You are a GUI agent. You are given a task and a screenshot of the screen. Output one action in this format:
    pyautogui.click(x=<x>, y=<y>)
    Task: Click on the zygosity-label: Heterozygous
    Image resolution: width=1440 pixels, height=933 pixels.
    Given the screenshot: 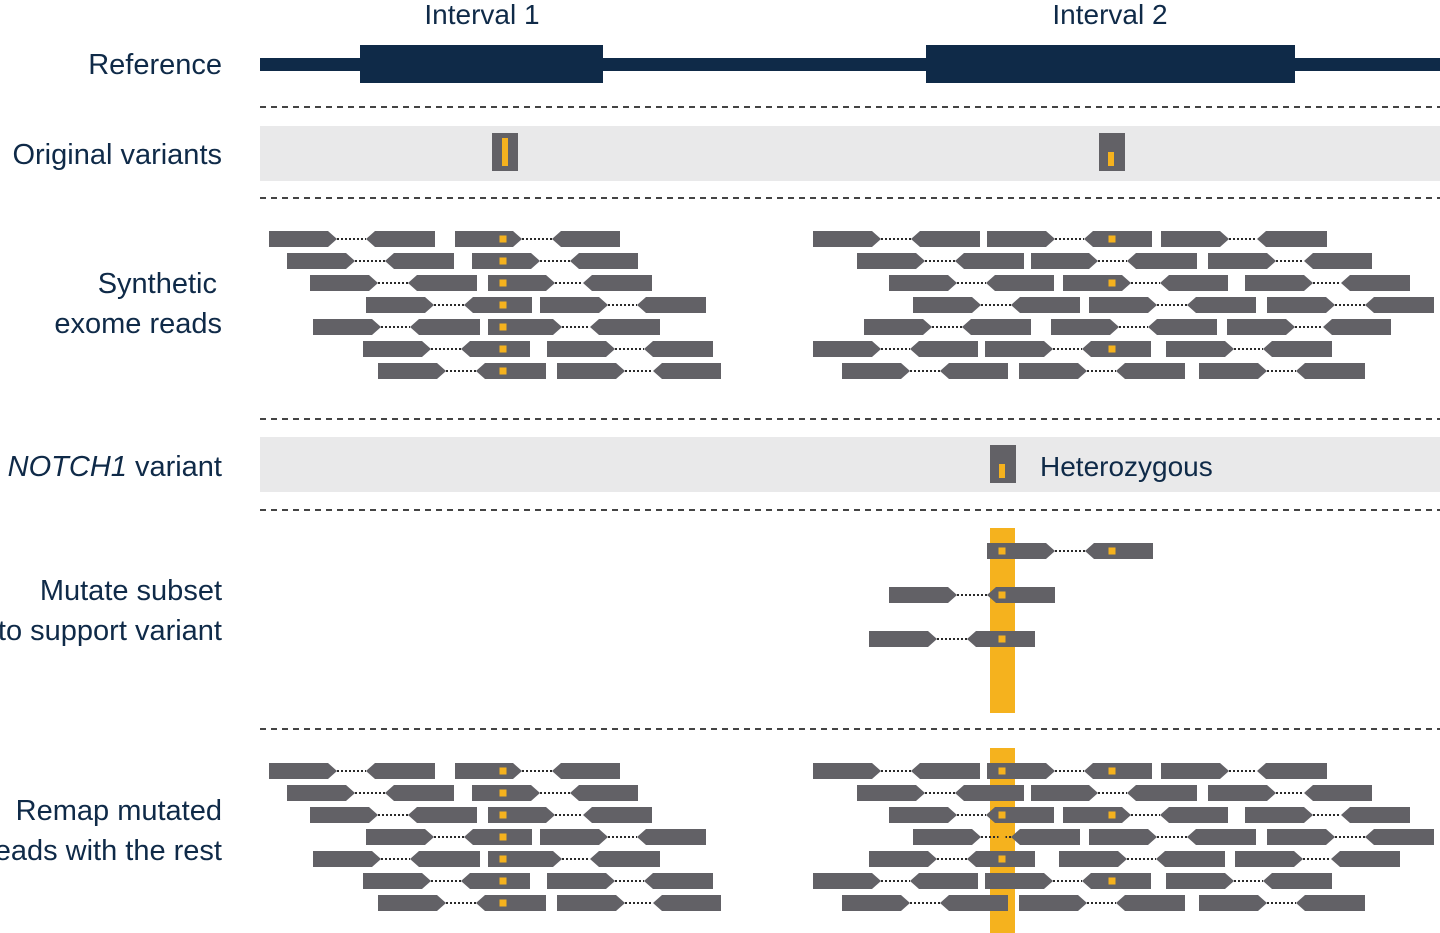 What is the action you would take?
    pyautogui.click(x=1126, y=466)
    